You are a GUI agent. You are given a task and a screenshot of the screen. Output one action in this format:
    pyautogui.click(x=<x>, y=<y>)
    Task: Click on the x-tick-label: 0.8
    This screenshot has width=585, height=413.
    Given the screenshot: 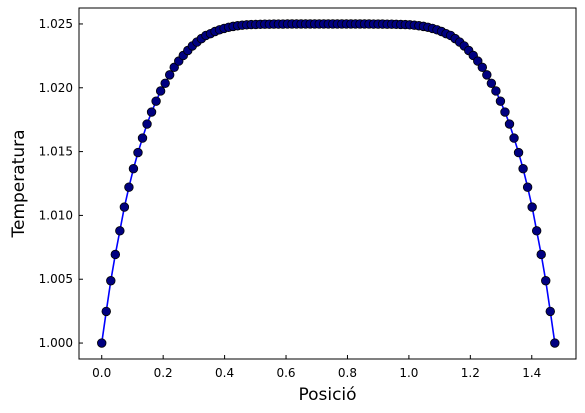 What is the action you would take?
    pyautogui.click(x=347, y=373)
    